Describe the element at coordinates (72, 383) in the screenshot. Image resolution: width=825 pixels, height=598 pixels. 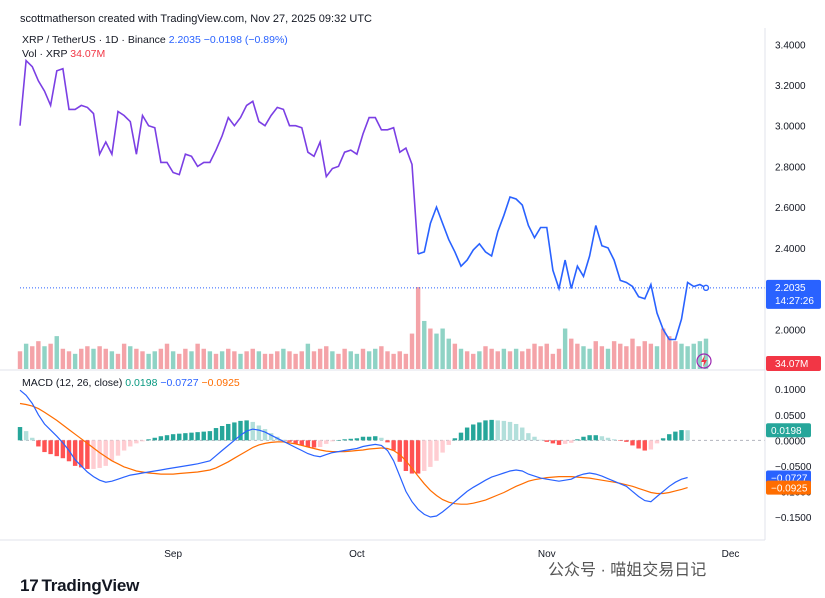
I see `macd-label: MACD (12, 26, close)` at that location.